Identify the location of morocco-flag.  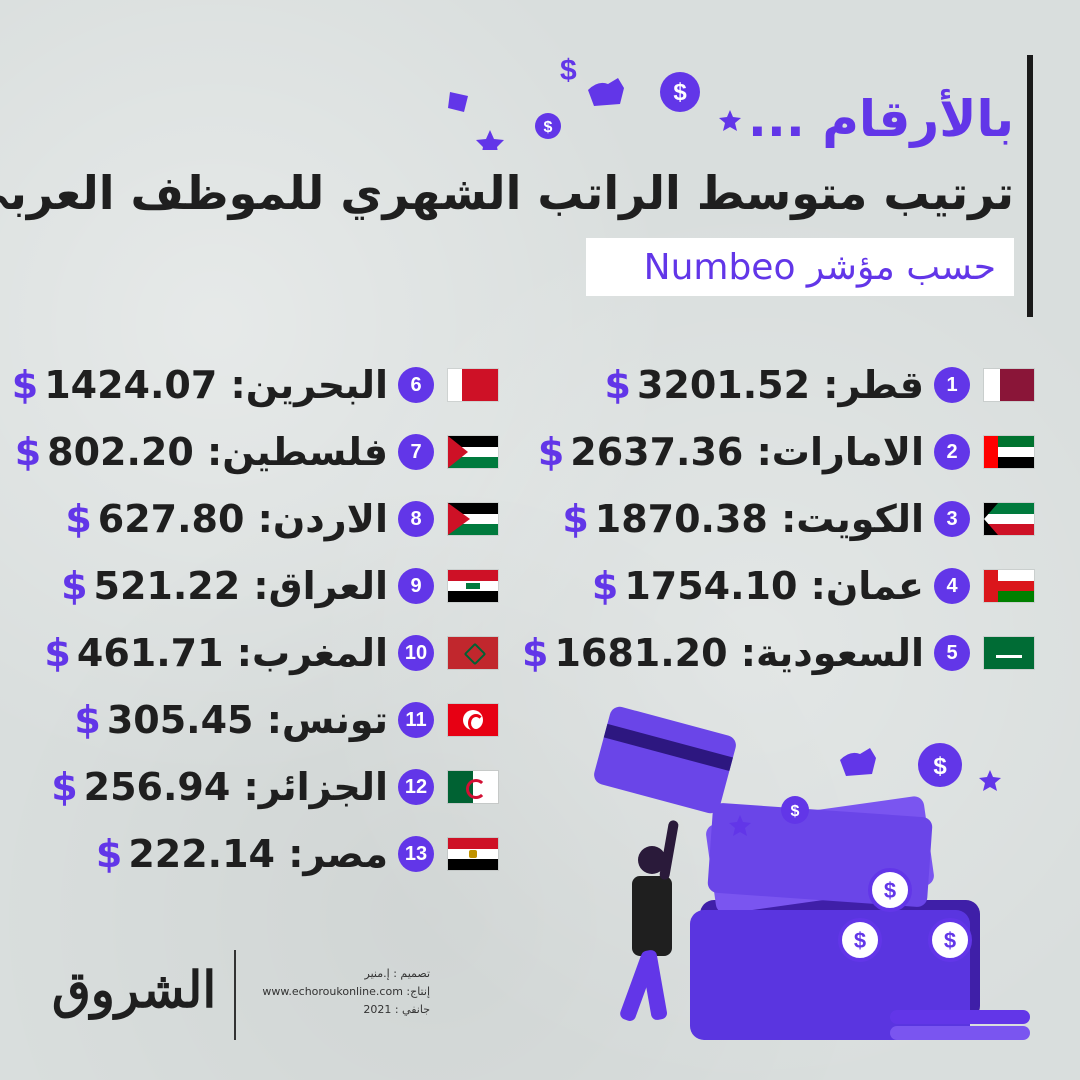
(473, 653).